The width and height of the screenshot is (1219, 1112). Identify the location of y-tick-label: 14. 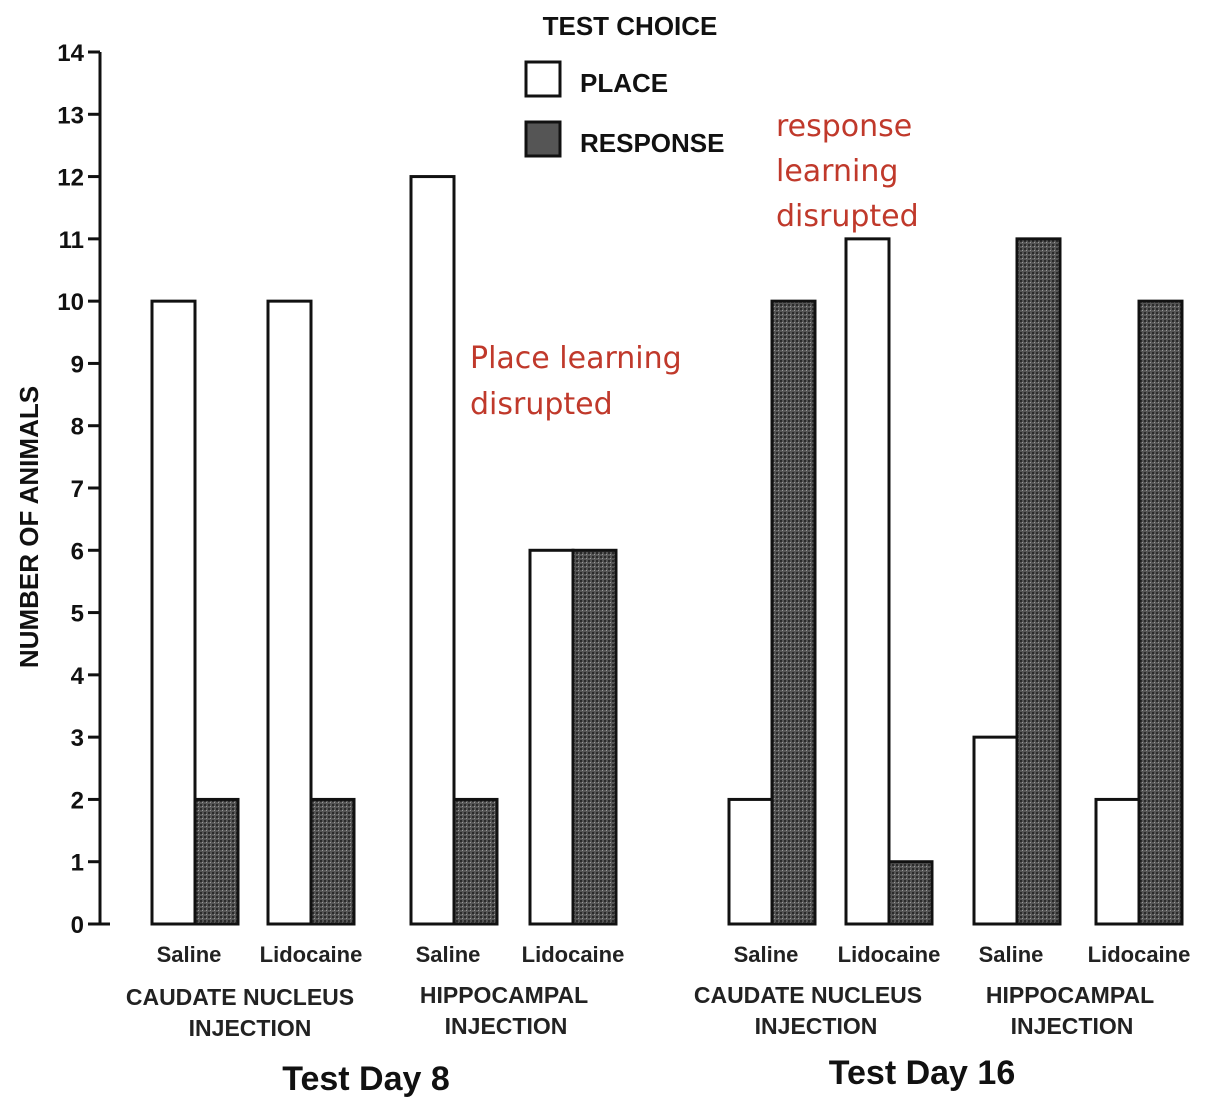
(70, 53).